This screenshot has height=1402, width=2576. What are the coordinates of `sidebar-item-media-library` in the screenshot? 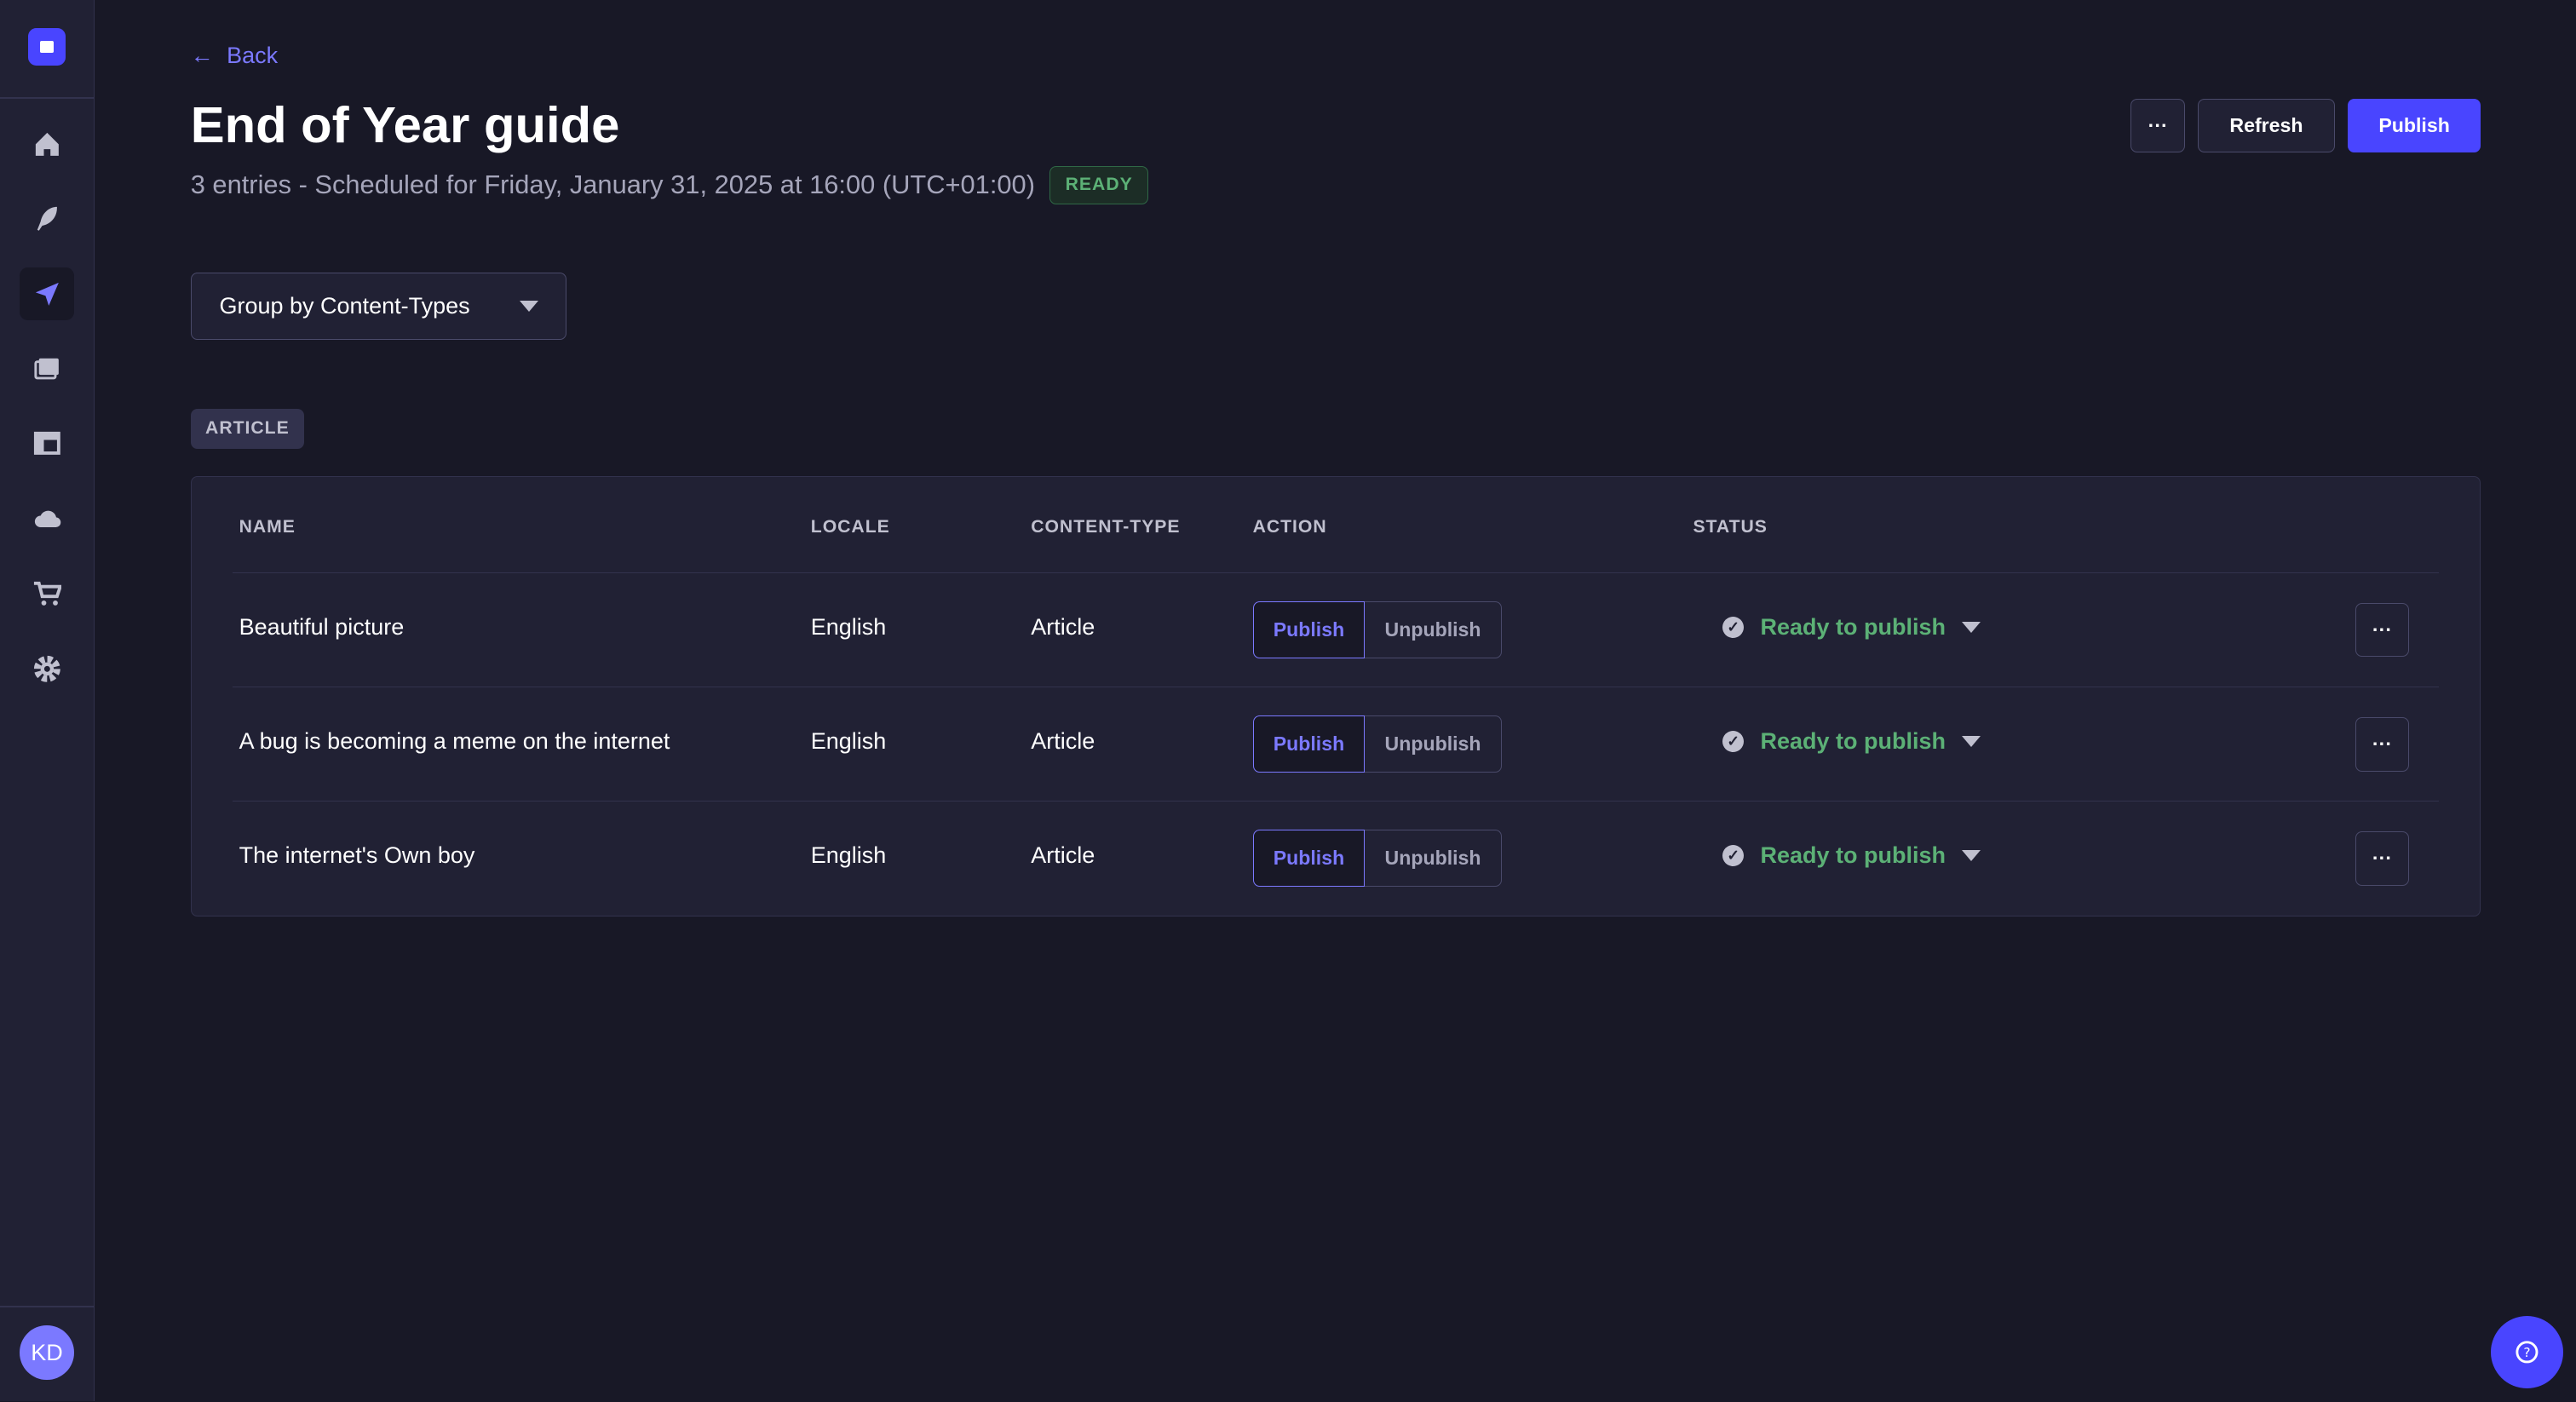 It's located at (47, 368).